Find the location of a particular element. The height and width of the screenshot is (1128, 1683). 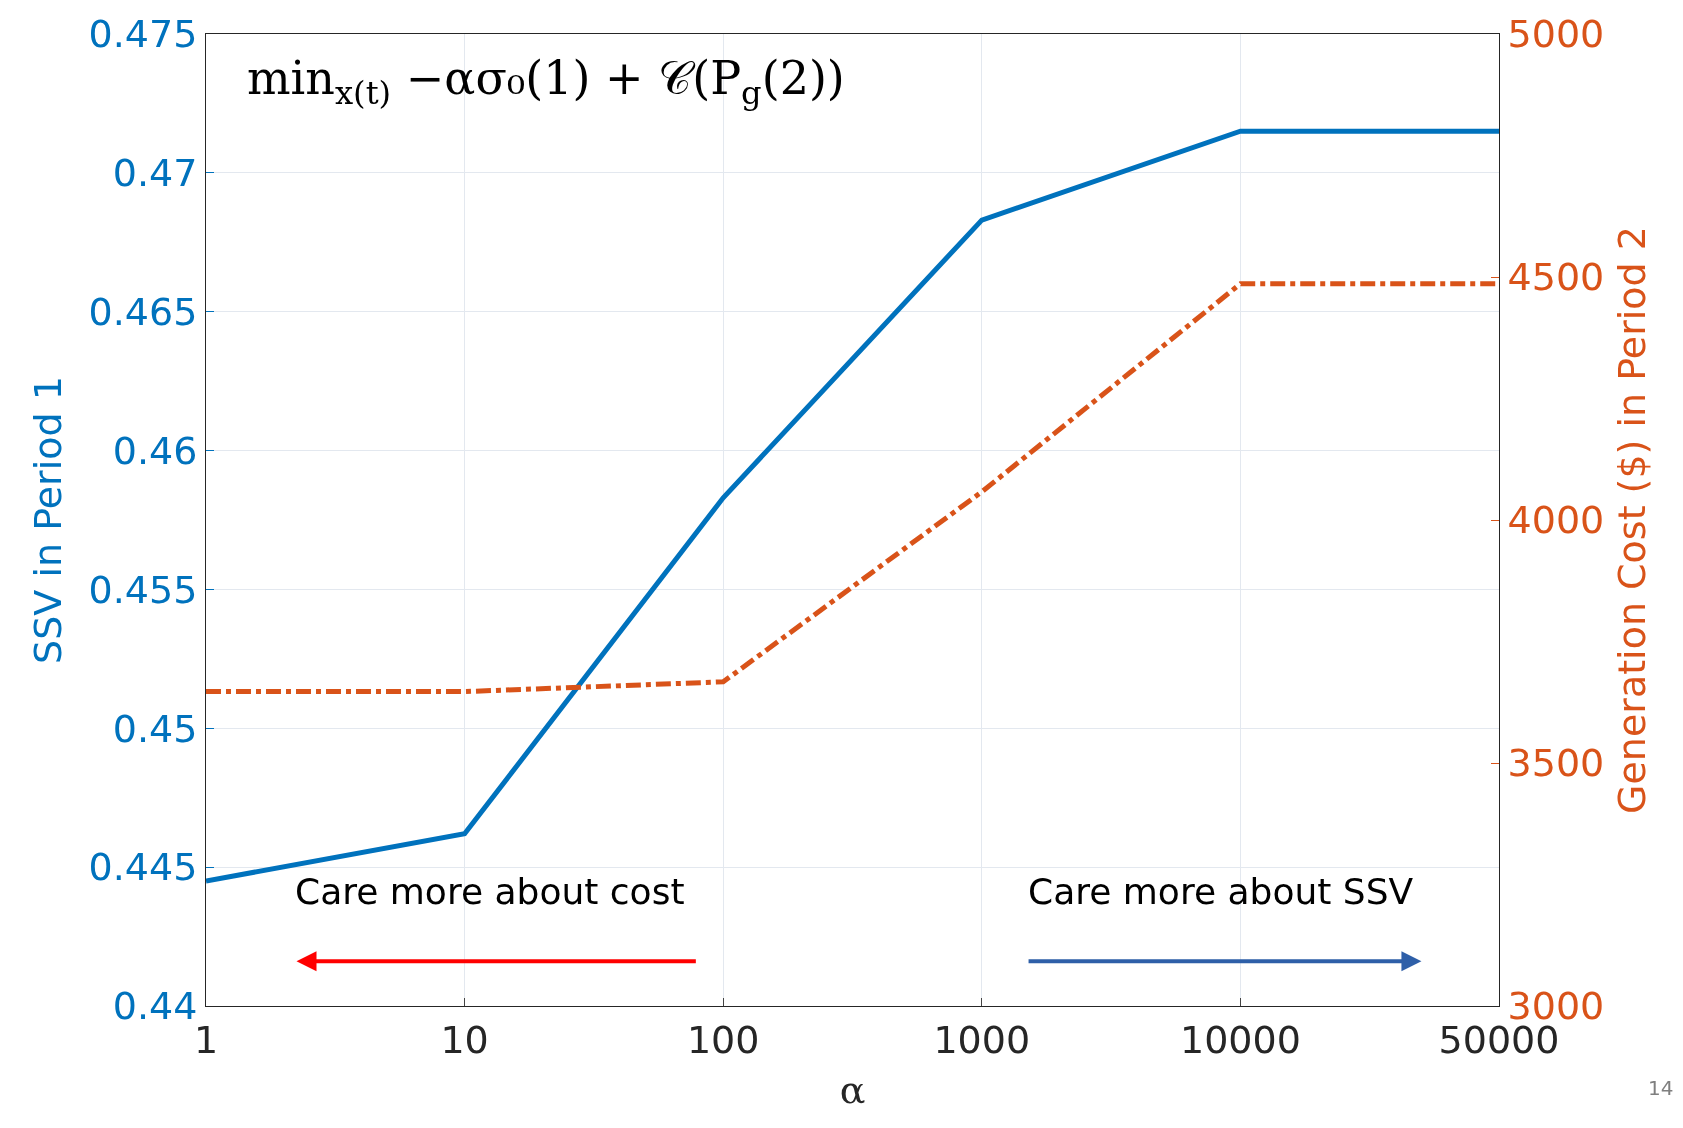

x-tick-label: 1000 is located at coordinates (982, 1039).